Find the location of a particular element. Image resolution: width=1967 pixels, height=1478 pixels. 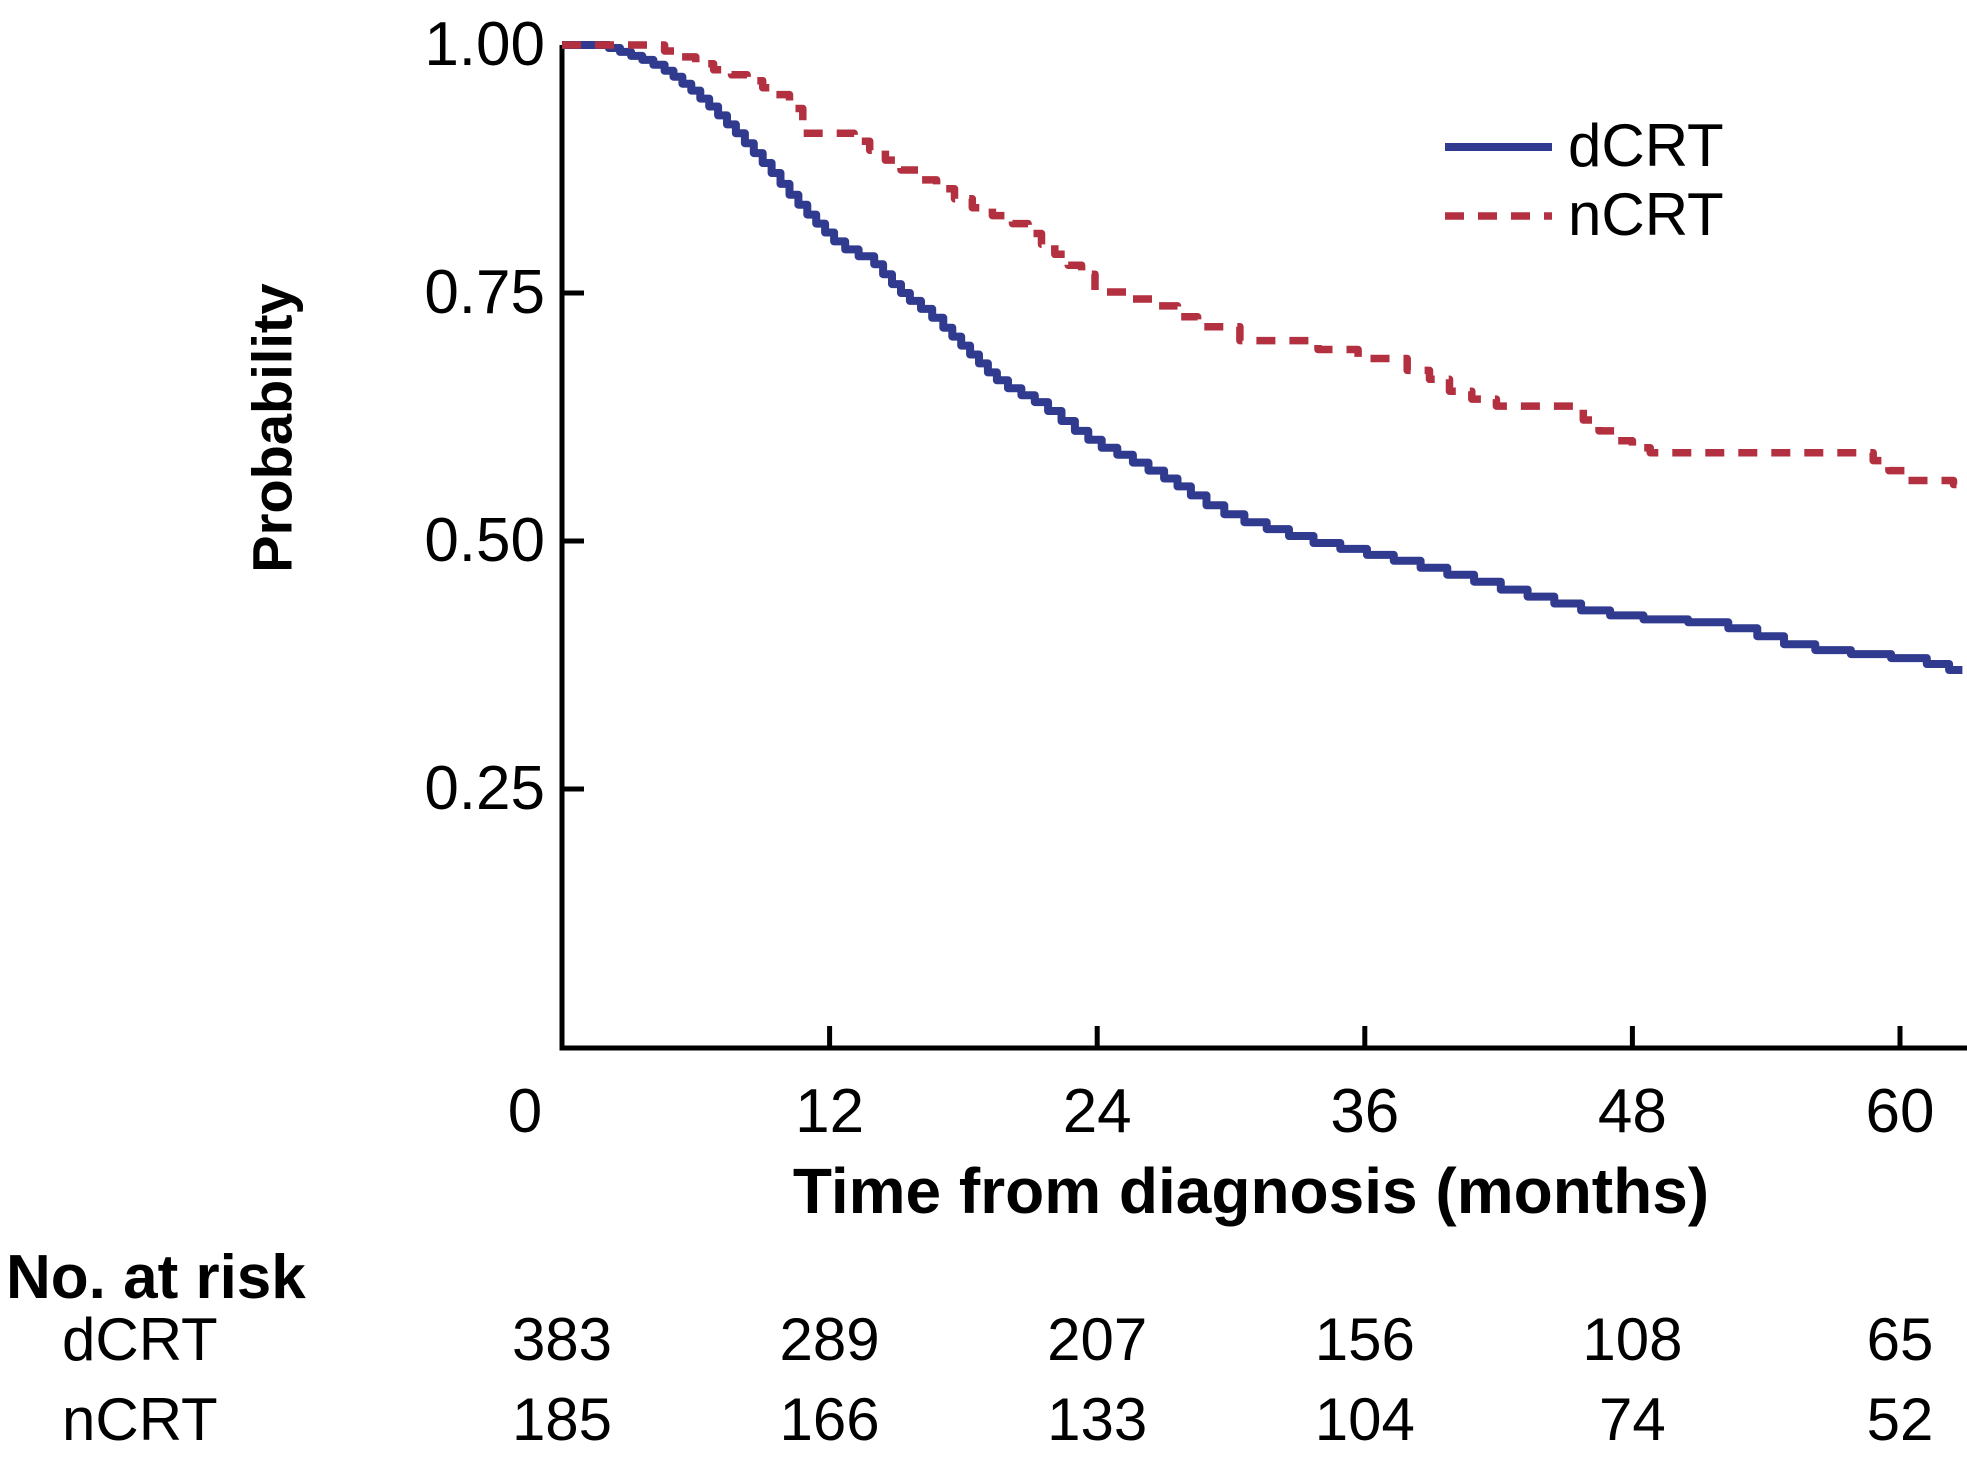

risk-count-ncrt: 74 is located at coordinates (1632, 1419).